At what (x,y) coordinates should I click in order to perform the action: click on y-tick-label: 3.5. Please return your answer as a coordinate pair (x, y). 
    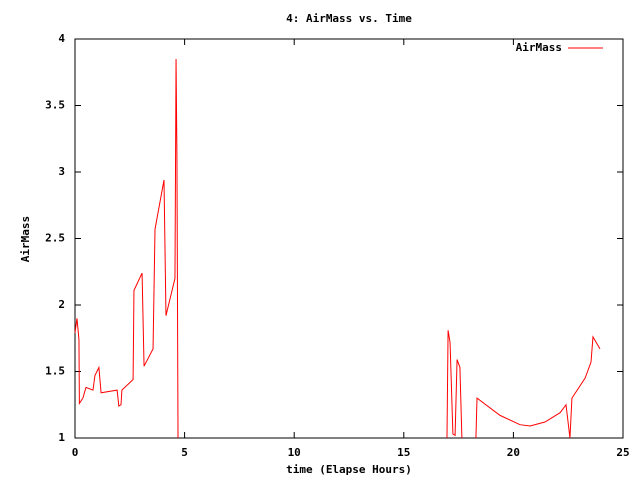
    Looking at the image, I should click on (55, 105).